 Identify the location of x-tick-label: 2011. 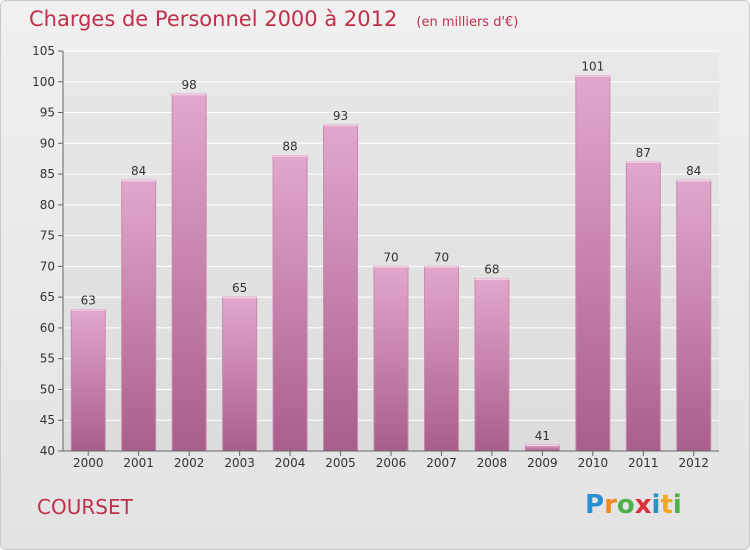
(643, 463).